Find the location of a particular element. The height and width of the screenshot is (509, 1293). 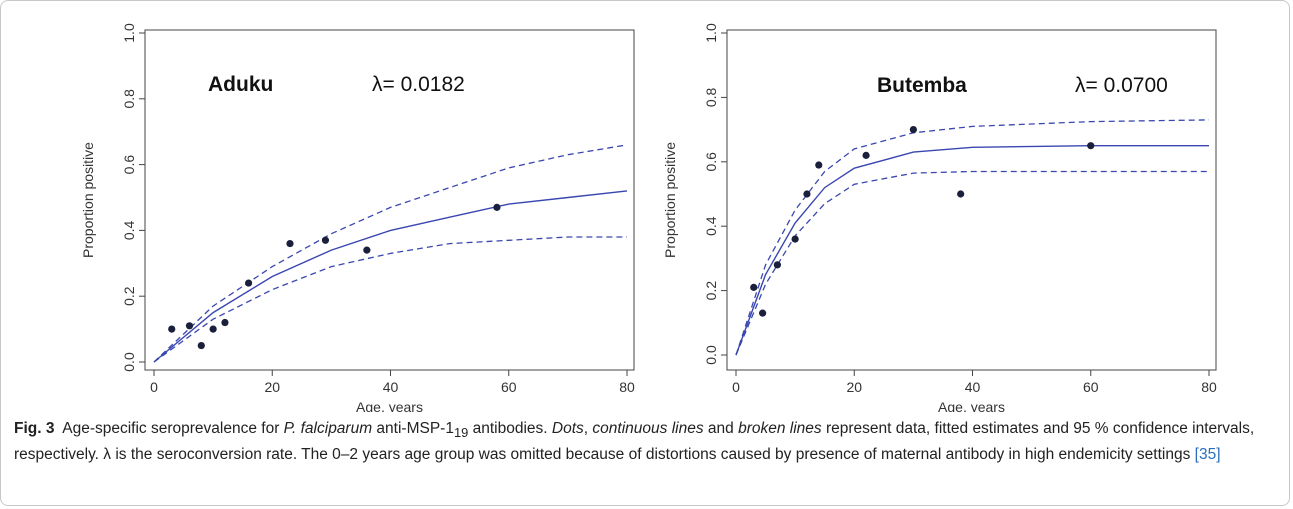

caption-text: , is located at coordinates (588, 428).